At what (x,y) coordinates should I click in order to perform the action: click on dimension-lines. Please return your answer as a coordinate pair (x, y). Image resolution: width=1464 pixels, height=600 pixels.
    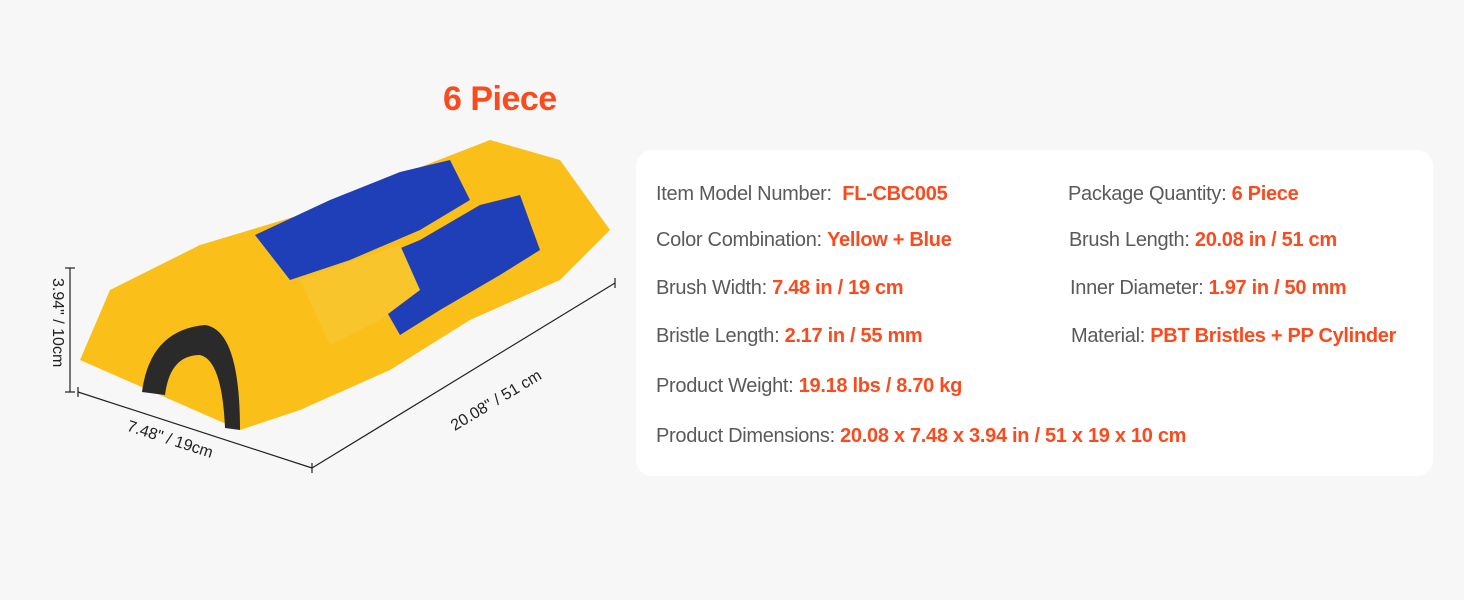
    Looking at the image, I should click on (340, 370).